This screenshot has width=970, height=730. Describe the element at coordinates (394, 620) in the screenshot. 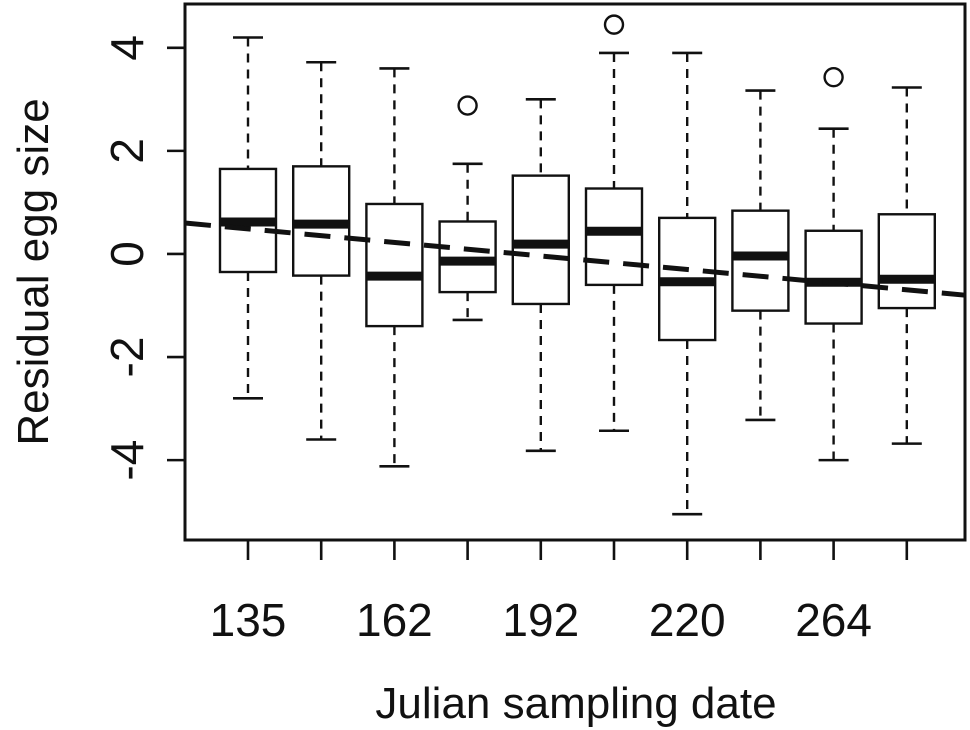

I see `x-tick-label: 162` at that location.